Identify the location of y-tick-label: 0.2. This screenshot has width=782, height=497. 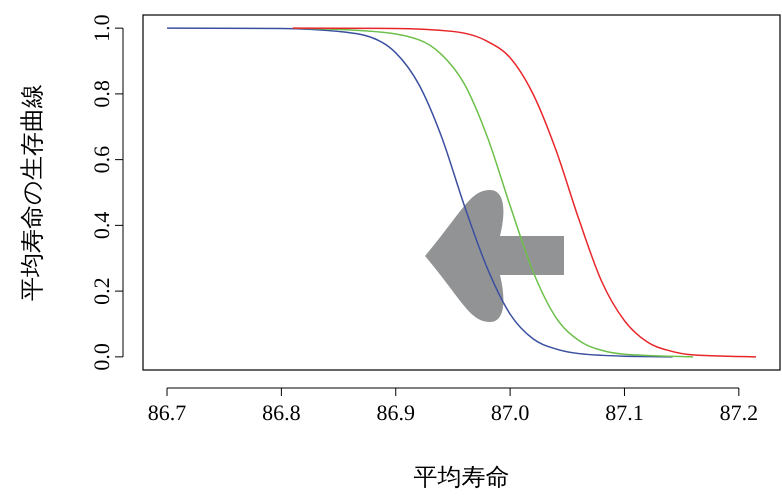
(101, 291).